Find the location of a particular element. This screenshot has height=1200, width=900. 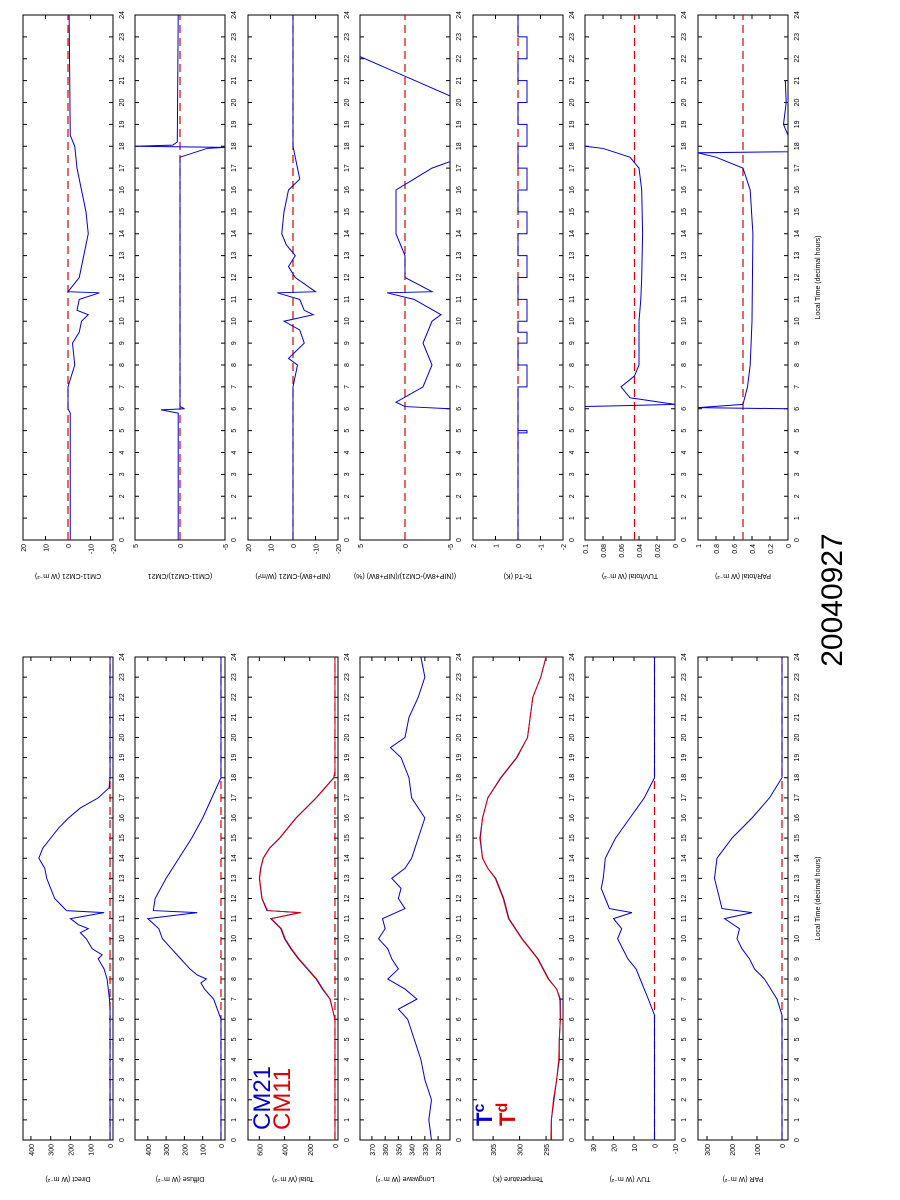

x-tick-label: 14 is located at coordinates (572, 234).